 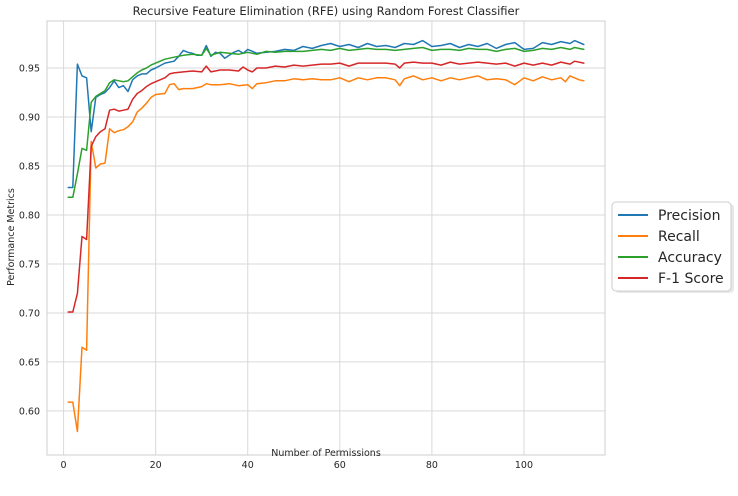 What do you see at coordinates (297, 465) in the screenshot?
I see `x-tick-labels: 0 20 40 60 80 100` at bounding box center [297, 465].